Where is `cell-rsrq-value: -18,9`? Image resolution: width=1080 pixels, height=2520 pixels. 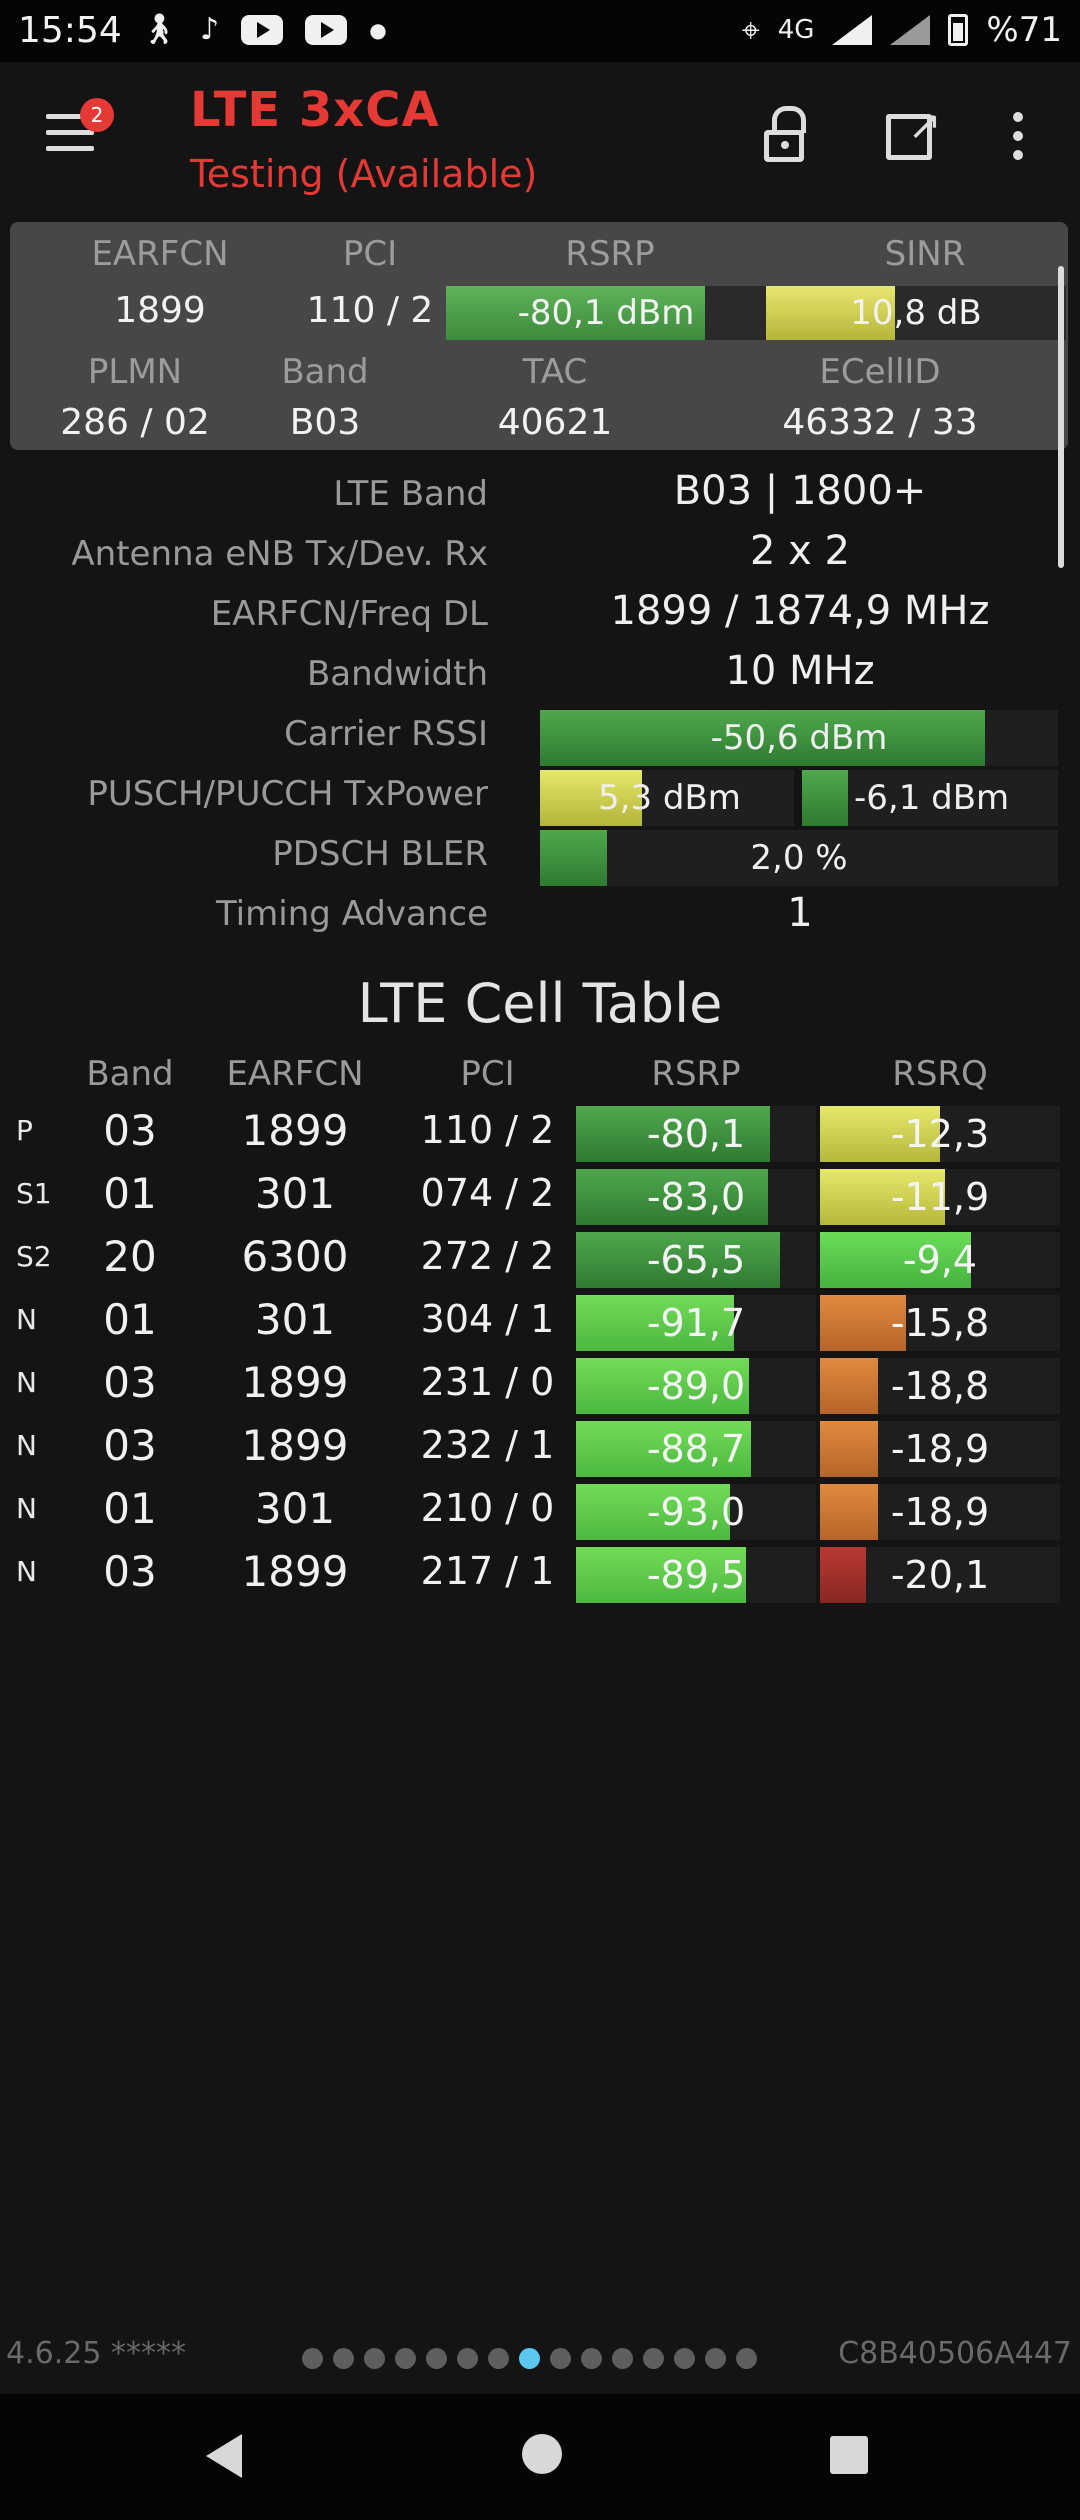
cell-rsrq-value: -18,9 is located at coordinates (940, 1449).